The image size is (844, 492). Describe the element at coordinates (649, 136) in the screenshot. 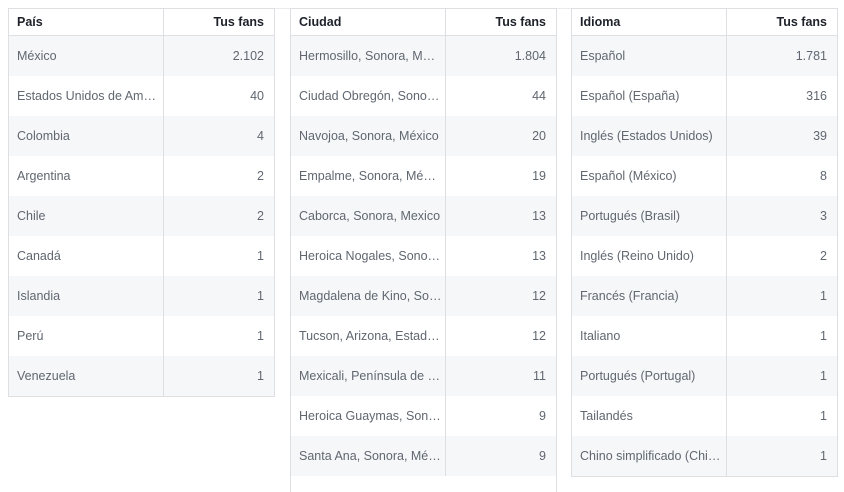

I see `language-name-cell: Inglés (Estados Unidos)` at that location.